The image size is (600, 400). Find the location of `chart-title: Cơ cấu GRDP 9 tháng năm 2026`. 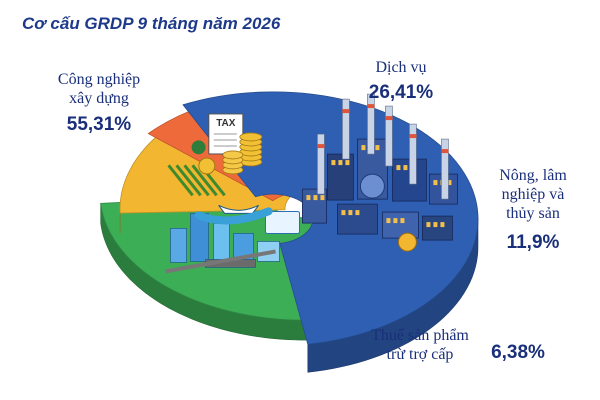

chart-title: Cơ cấu GRDP 9 tháng năm 2026 is located at coordinates (151, 23).